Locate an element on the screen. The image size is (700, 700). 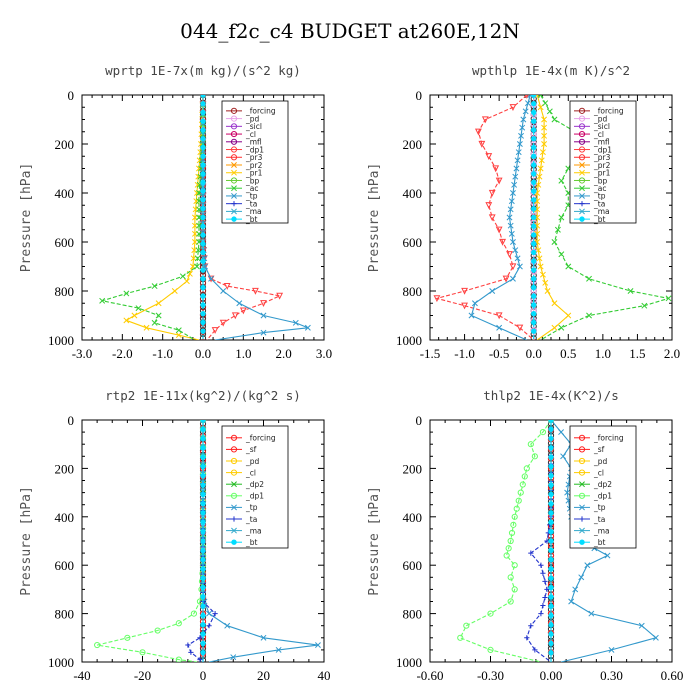
y-tick-label: 600 is located at coordinates (413, 242).